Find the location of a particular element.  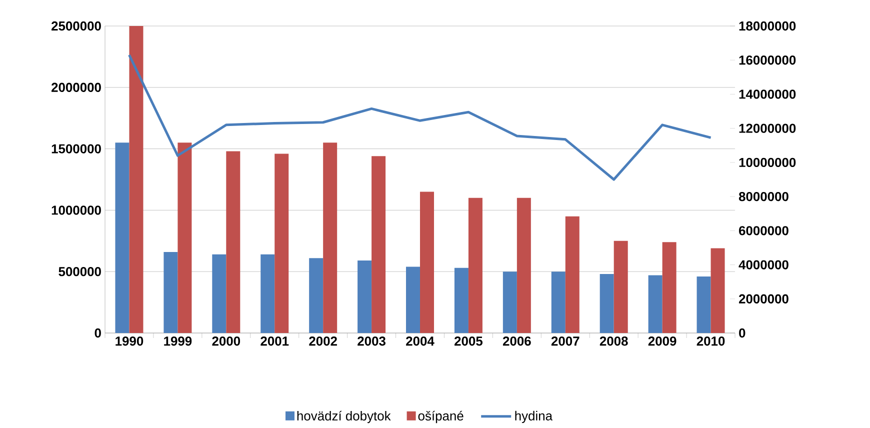

x-tick-label: 2000 is located at coordinates (226, 341).